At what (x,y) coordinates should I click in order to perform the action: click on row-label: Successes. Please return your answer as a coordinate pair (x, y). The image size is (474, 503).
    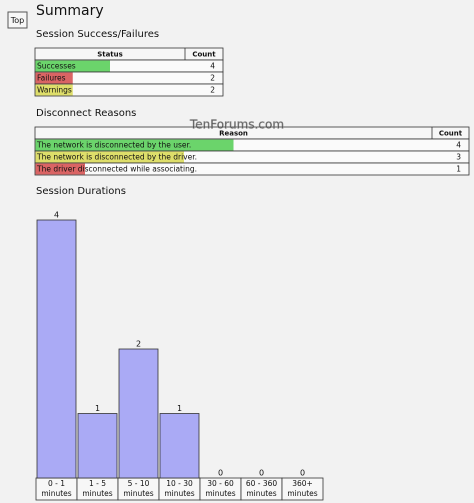
    Looking at the image, I should click on (56, 66).